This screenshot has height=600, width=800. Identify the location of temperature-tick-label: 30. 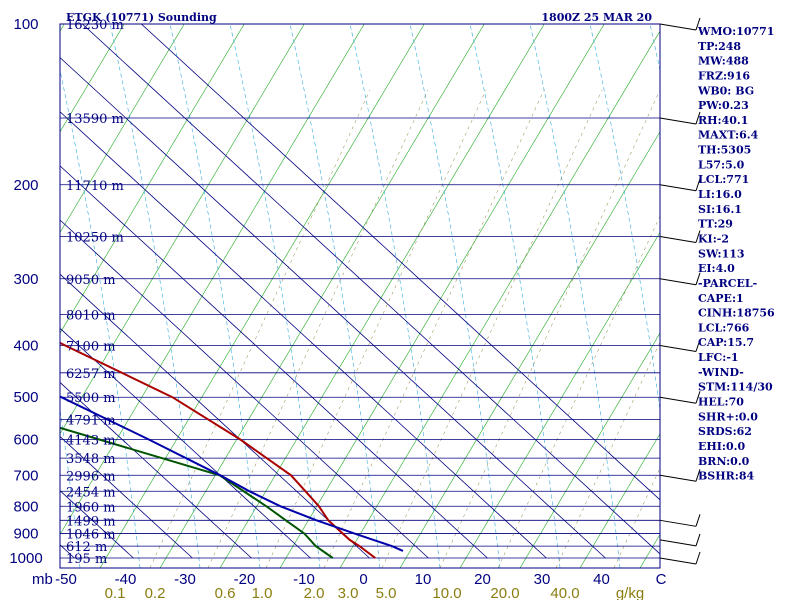
(542, 579).